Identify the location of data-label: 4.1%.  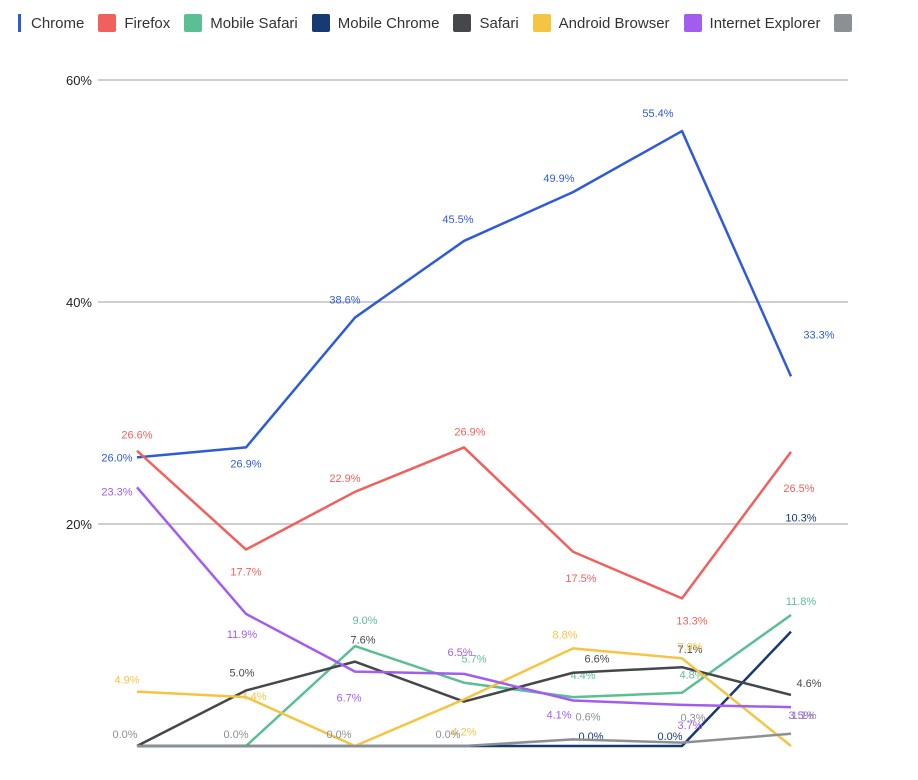
(558, 715).